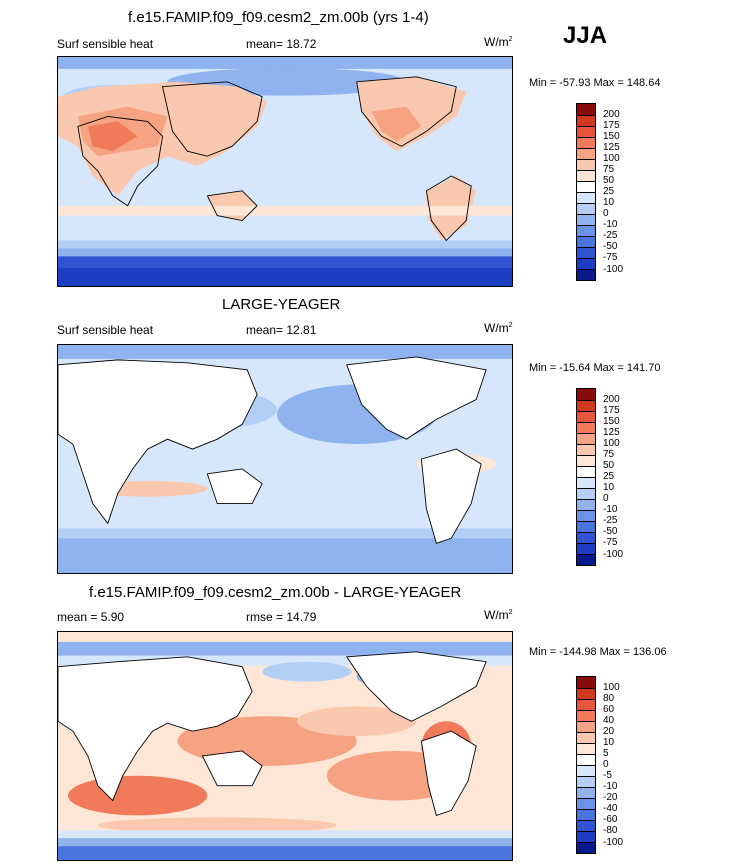  Describe the element at coordinates (607, 775) in the screenshot. I see `panel3-cb-tick: -5` at that location.